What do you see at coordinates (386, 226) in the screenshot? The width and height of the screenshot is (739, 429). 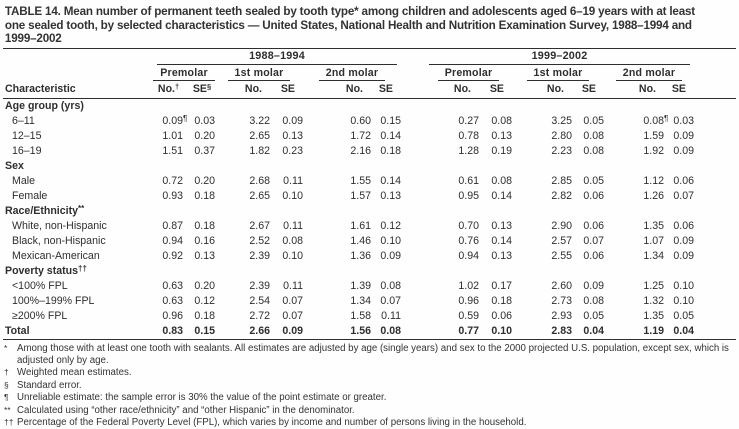 I see `cell-value: 0.12` at bounding box center [386, 226].